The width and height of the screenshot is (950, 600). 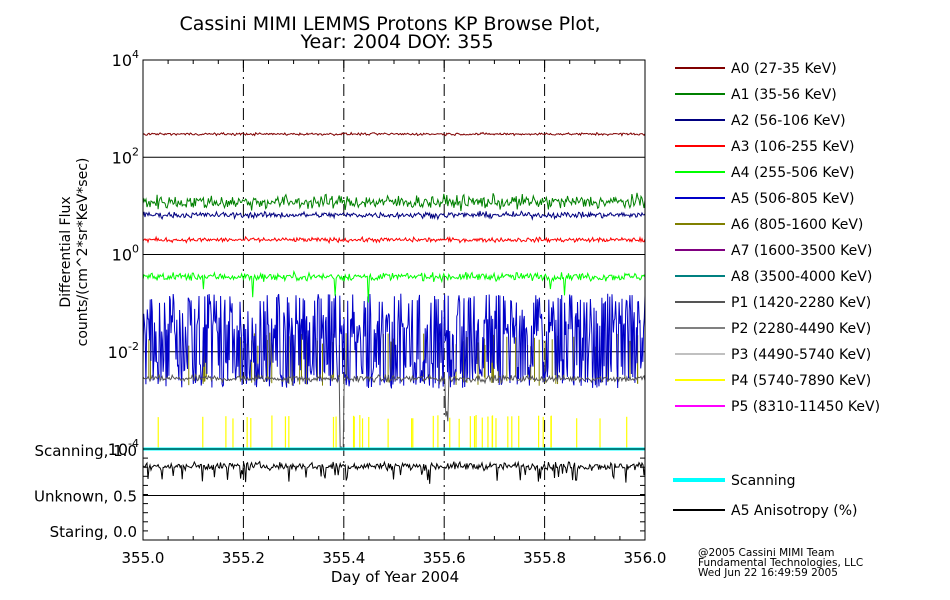 What do you see at coordinates (394, 411) in the screenshot?
I see `series-P1` at bounding box center [394, 411].